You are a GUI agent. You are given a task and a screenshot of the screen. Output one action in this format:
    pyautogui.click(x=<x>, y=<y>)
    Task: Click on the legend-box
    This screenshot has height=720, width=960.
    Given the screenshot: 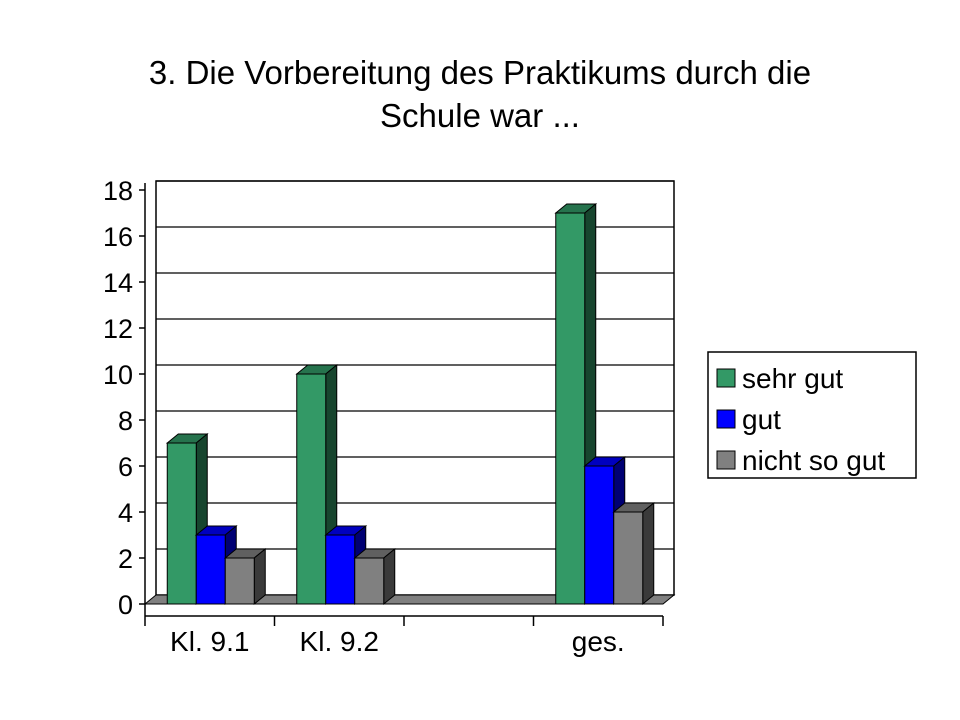 What is the action you would take?
    pyautogui.click(x=812, y=415)
    